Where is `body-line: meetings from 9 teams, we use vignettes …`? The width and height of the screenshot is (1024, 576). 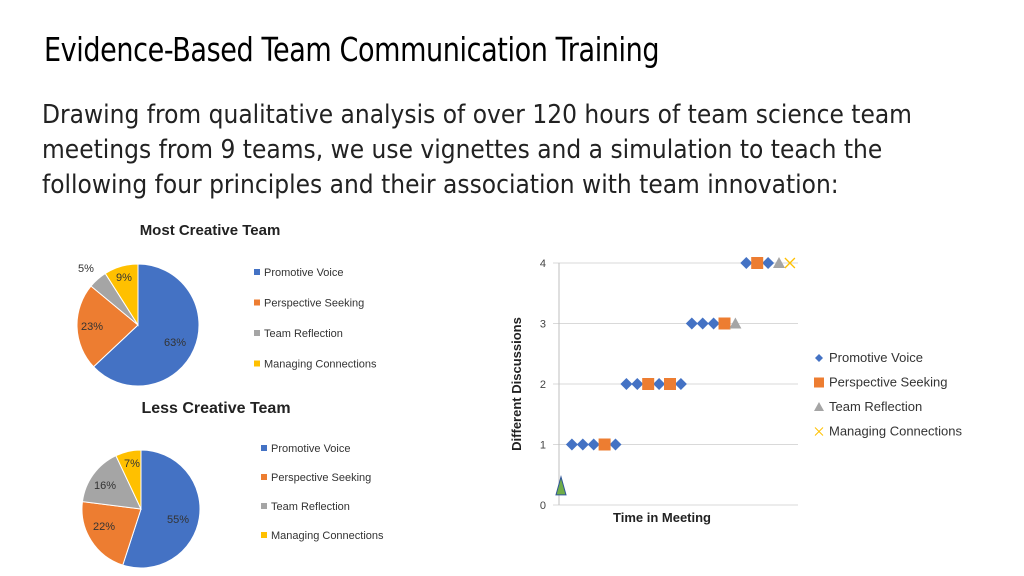 body-line: meetings from 9 teams, we use vignettes … is located at coordinates (462, 150).